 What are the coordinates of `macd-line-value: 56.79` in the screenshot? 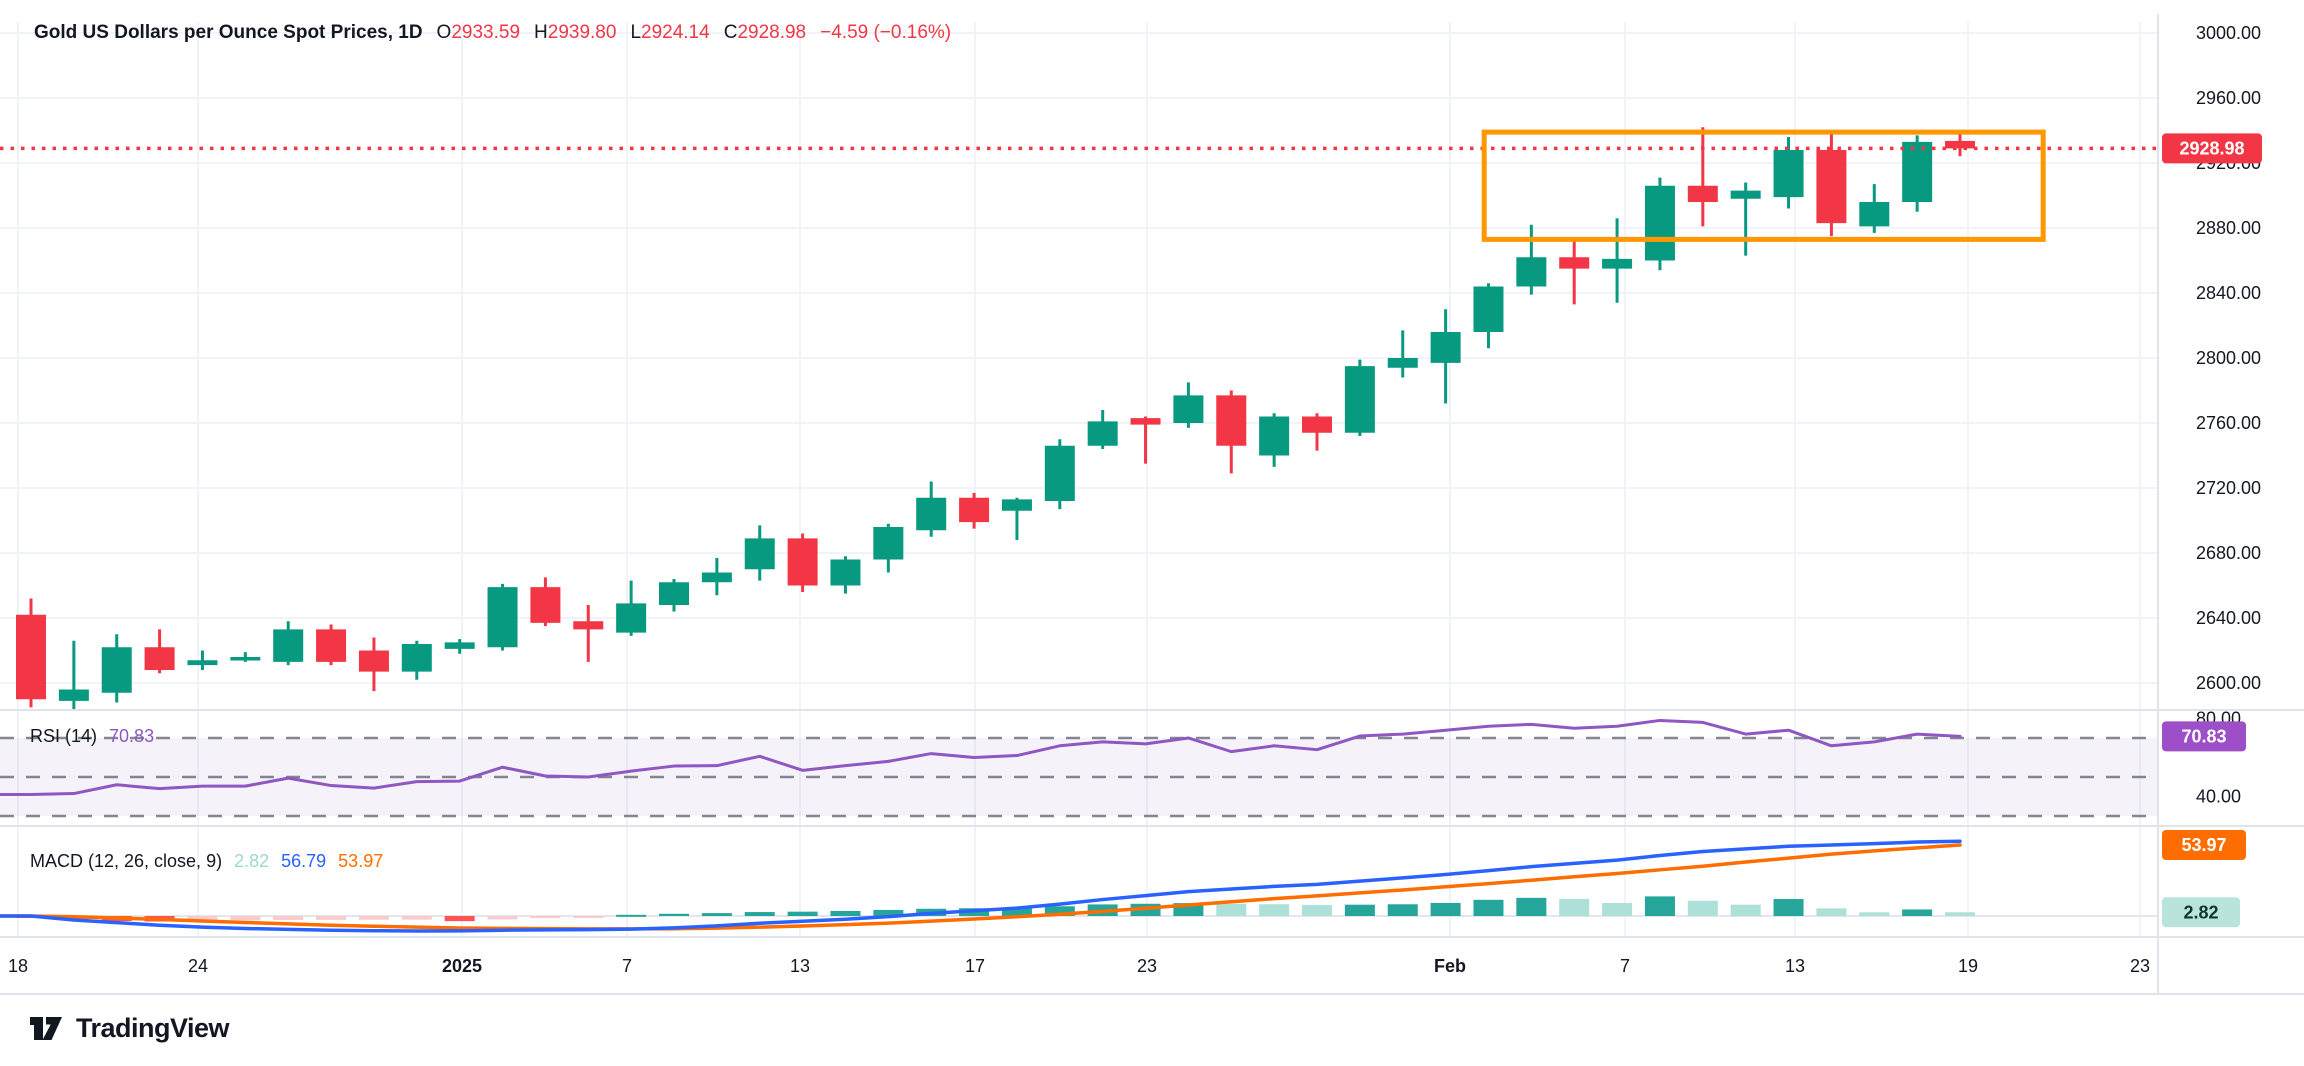 It's located at (304, 861).